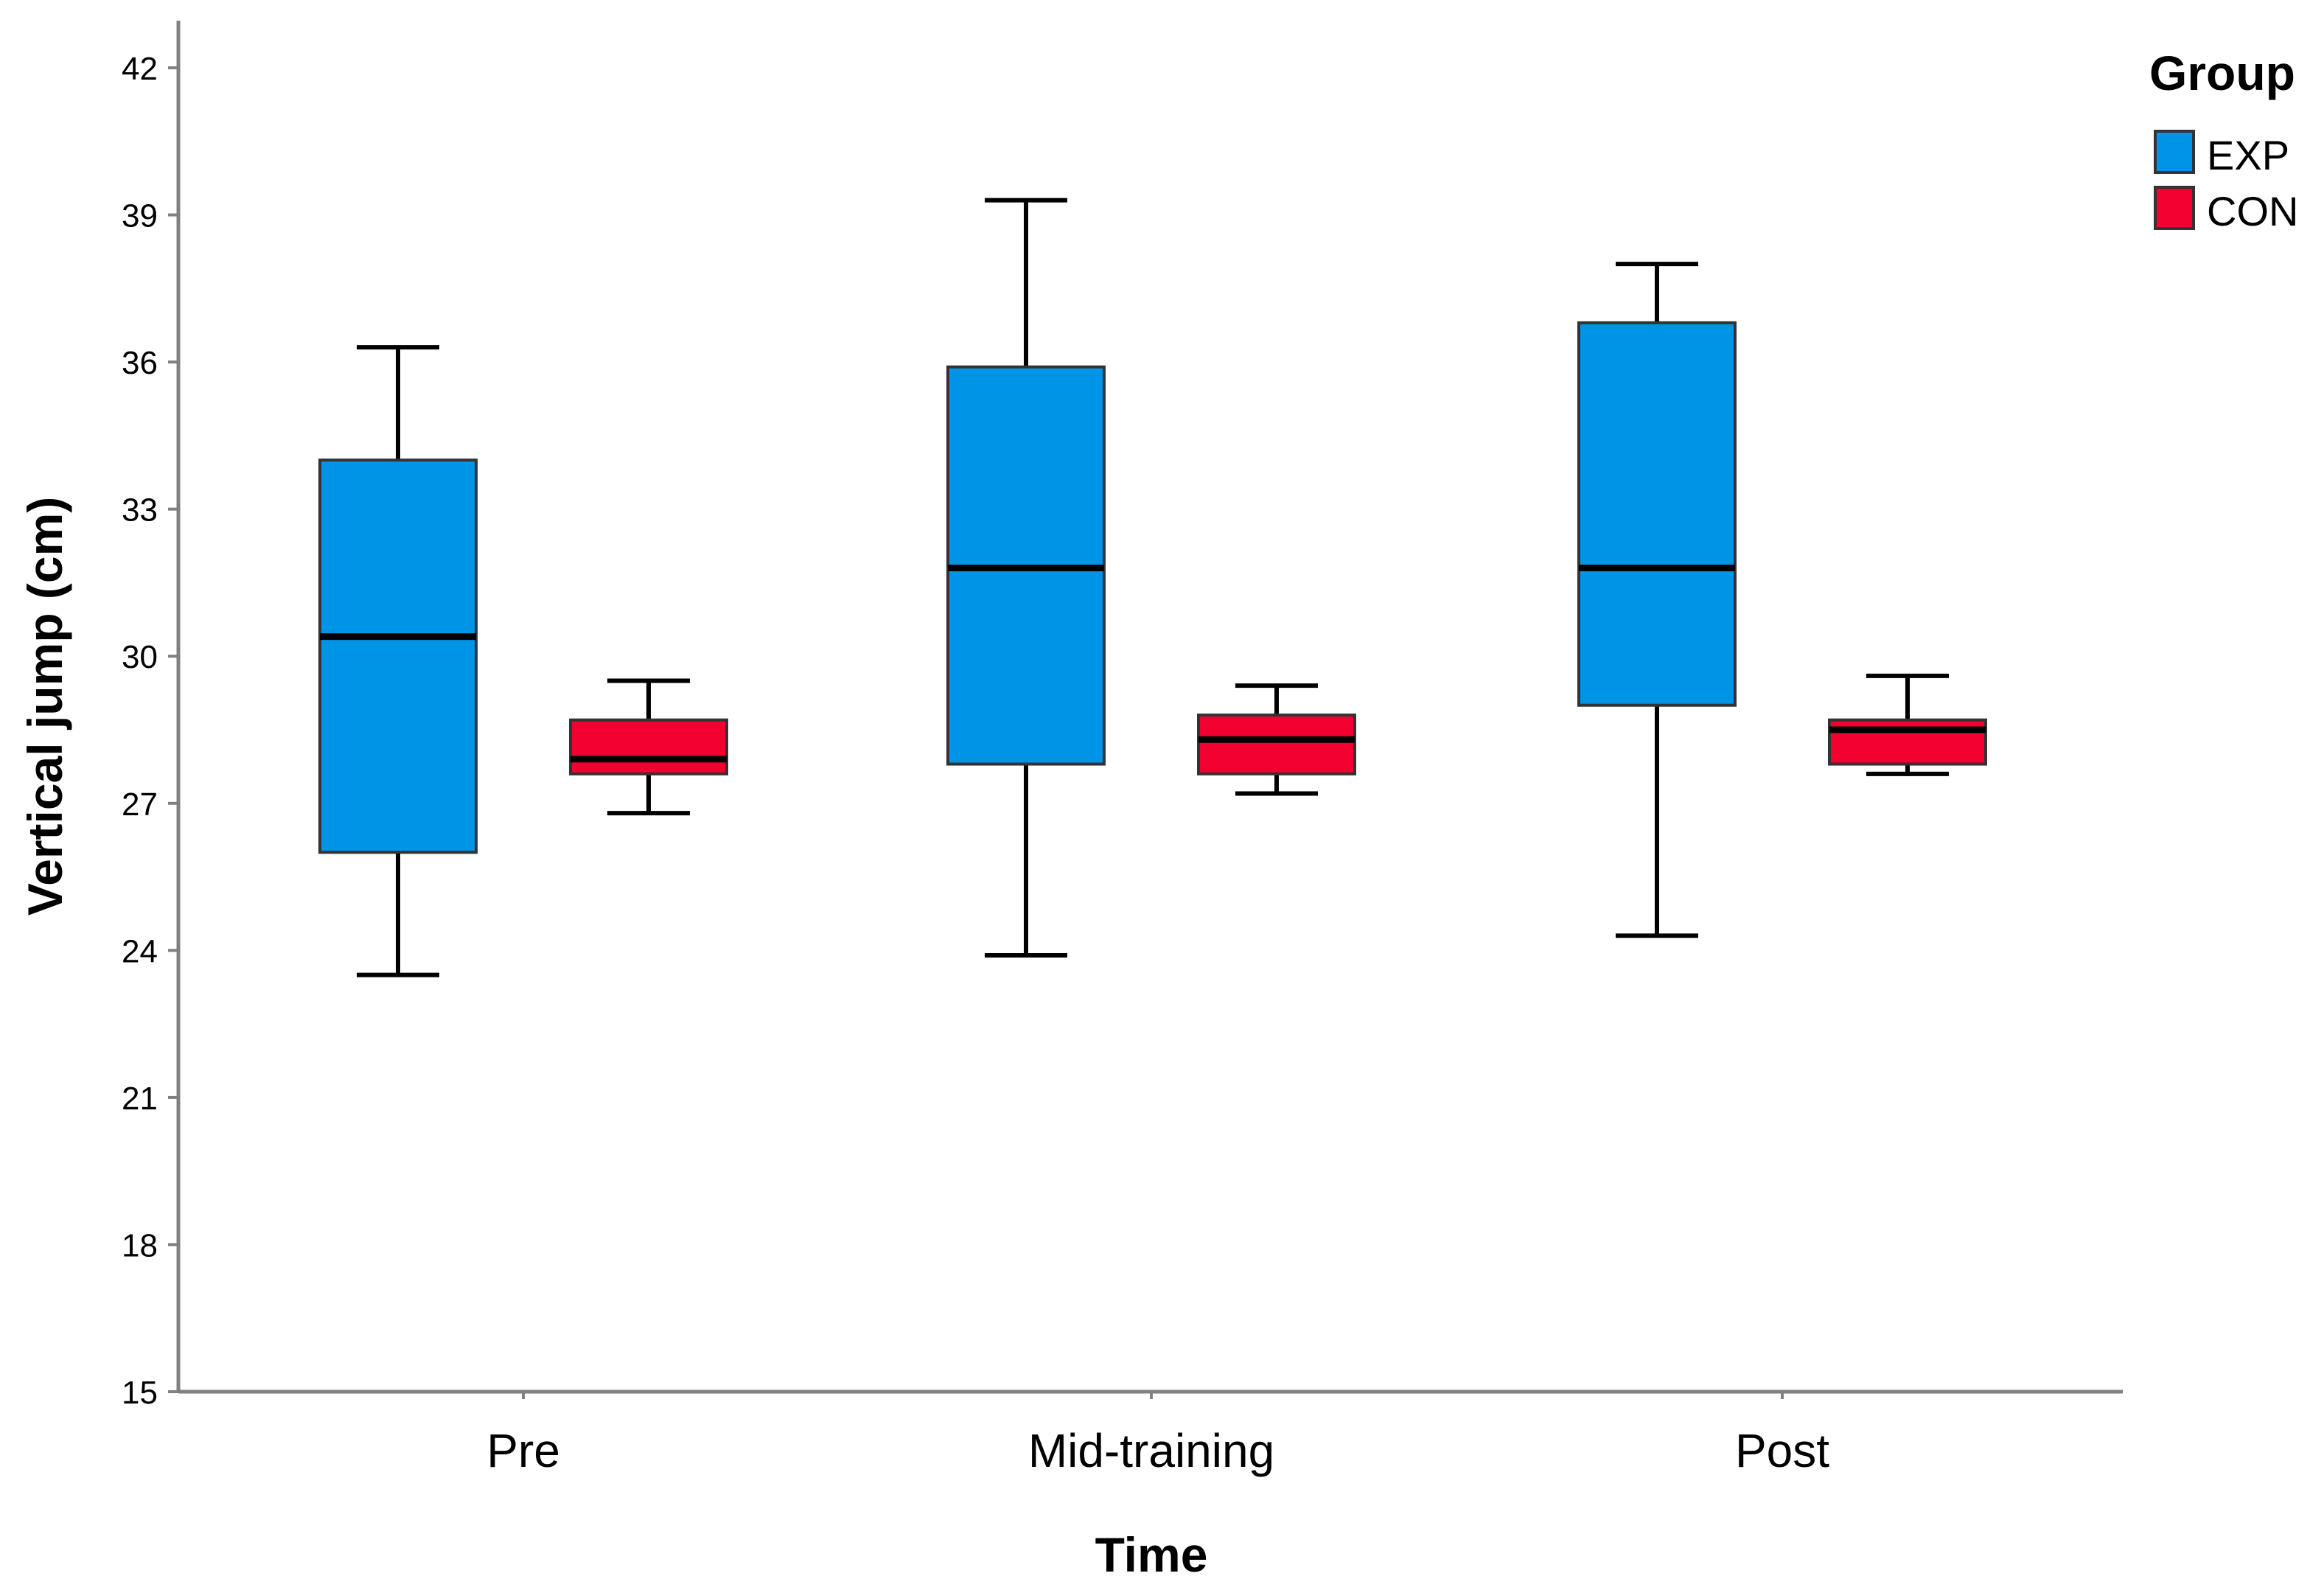  I want to click on y-tick-label-42: 42, so click(140, 69).